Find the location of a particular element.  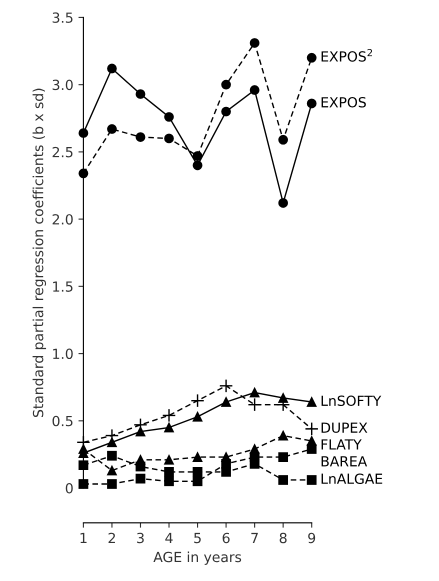

series-label: LnALGAE is located at coordinates (352, 478).